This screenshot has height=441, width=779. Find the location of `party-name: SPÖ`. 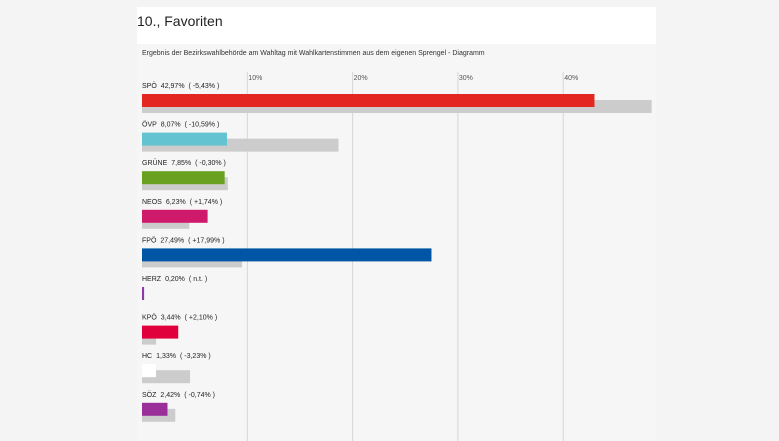

party-name: SPÖ is located at coordinates (149, 86).